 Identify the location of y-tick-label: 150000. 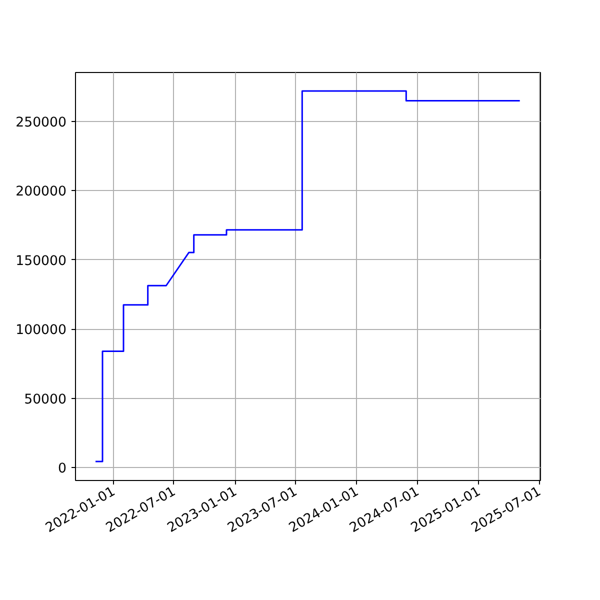
(41, 261).